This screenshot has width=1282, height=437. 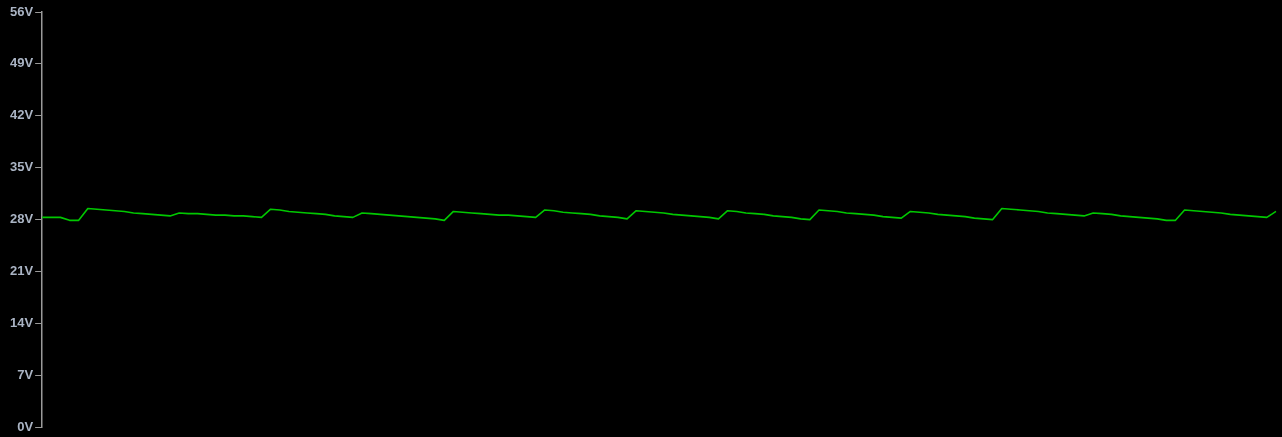 I want to click on y-tick-label: 0V, so click(x=25, y=426).